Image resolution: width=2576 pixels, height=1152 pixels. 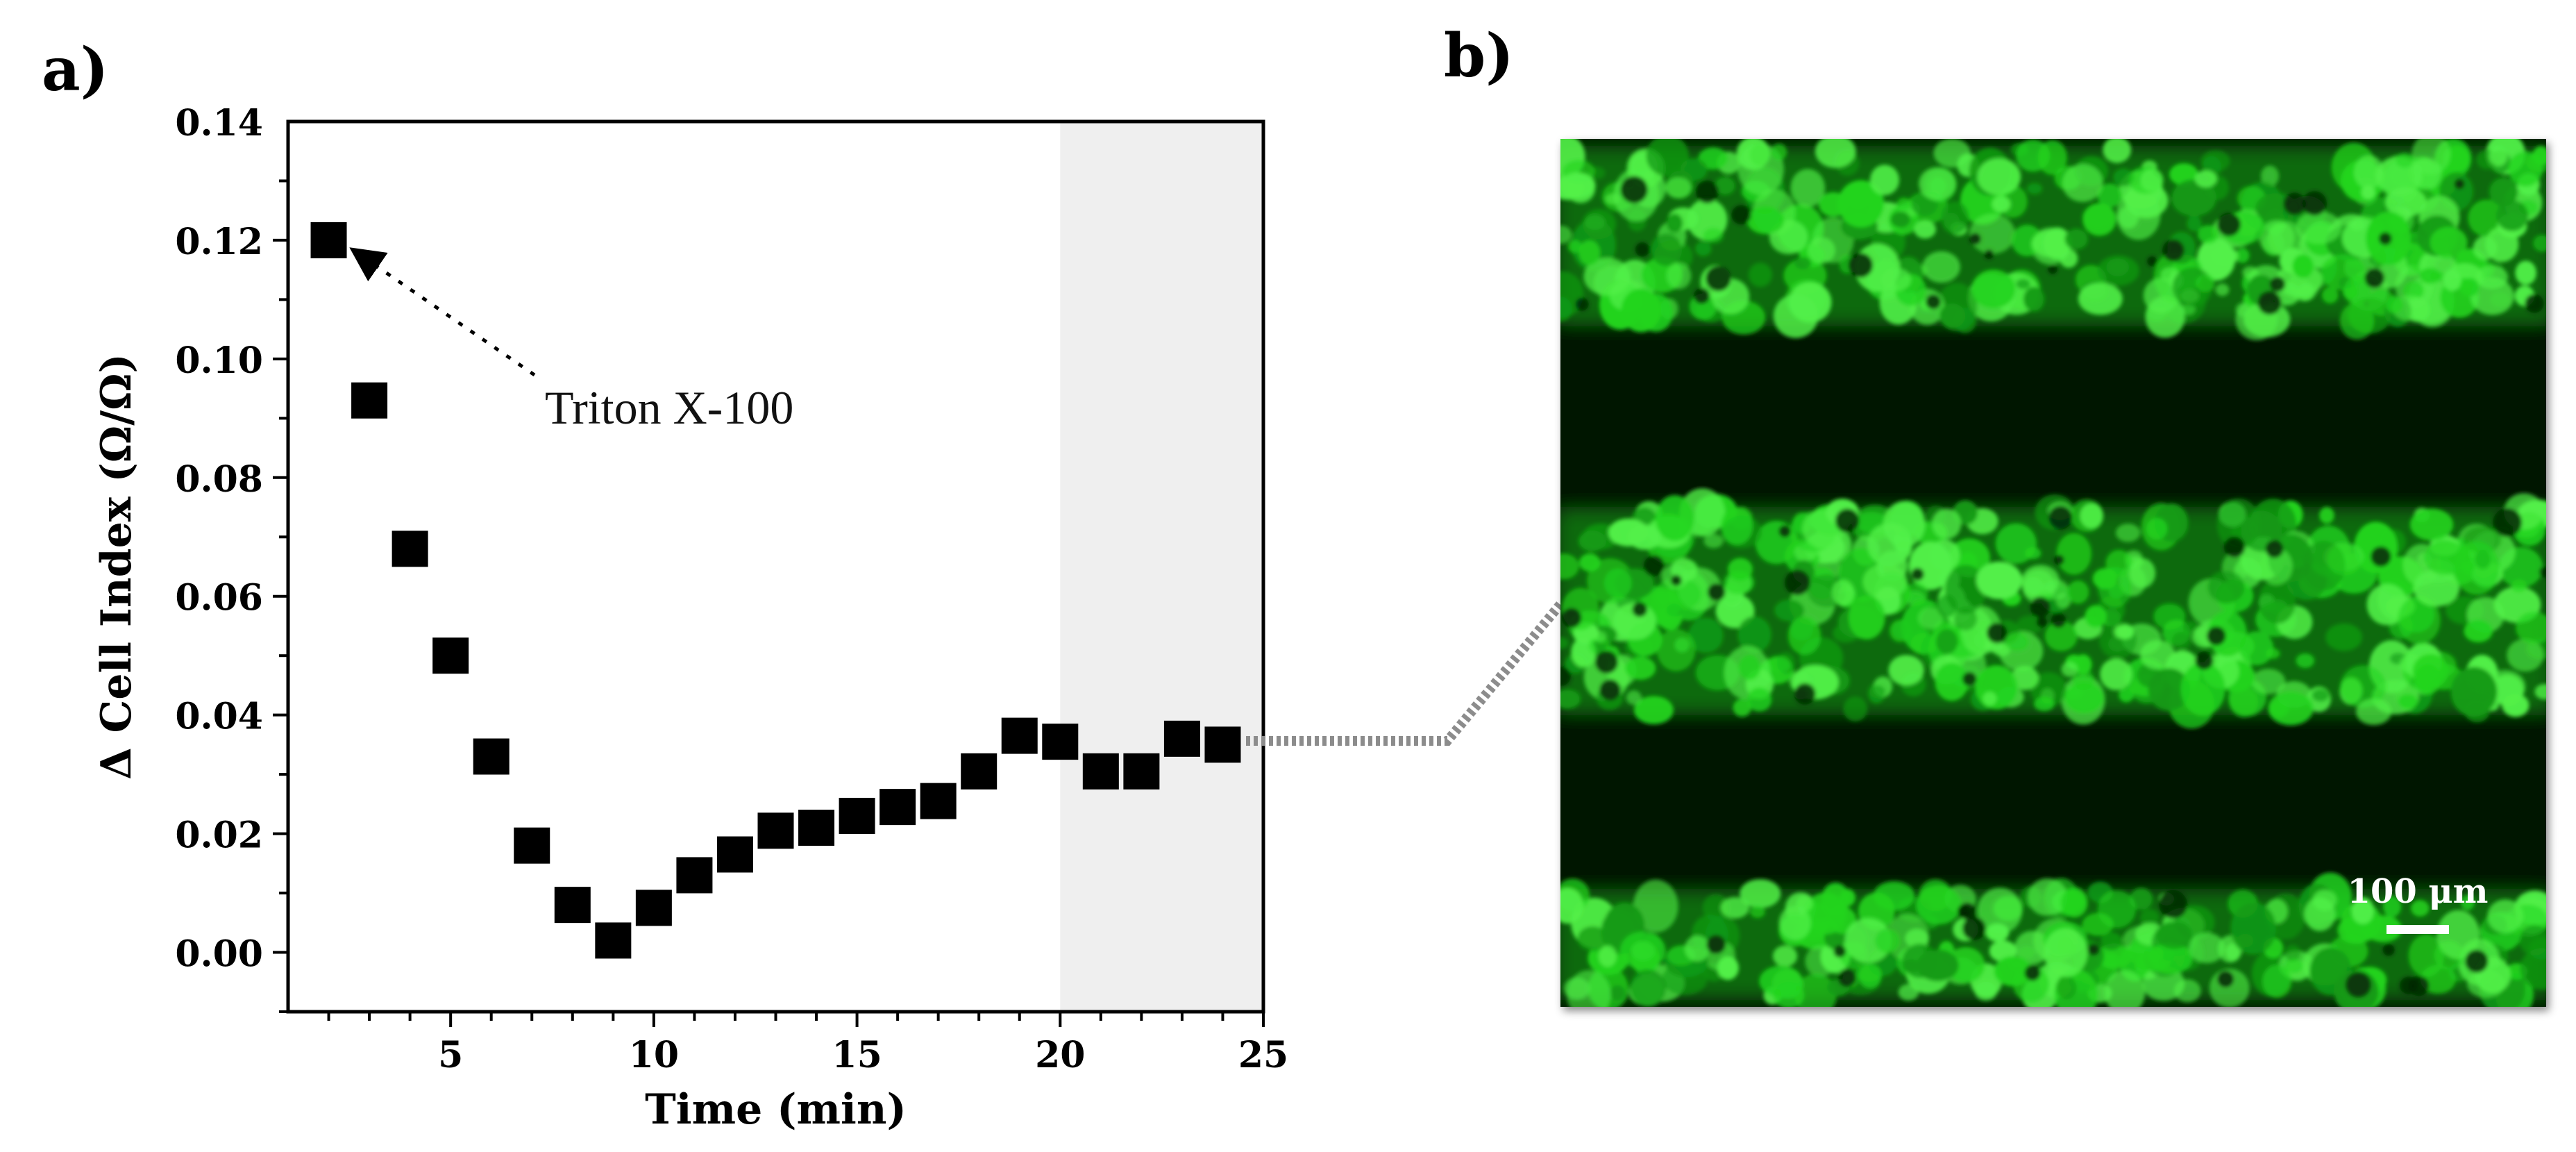 What do you see at coordinates (1263, 1055) in the screenshot?
I see `x-tick-label: 25` at bounding box center [1263, 1055].